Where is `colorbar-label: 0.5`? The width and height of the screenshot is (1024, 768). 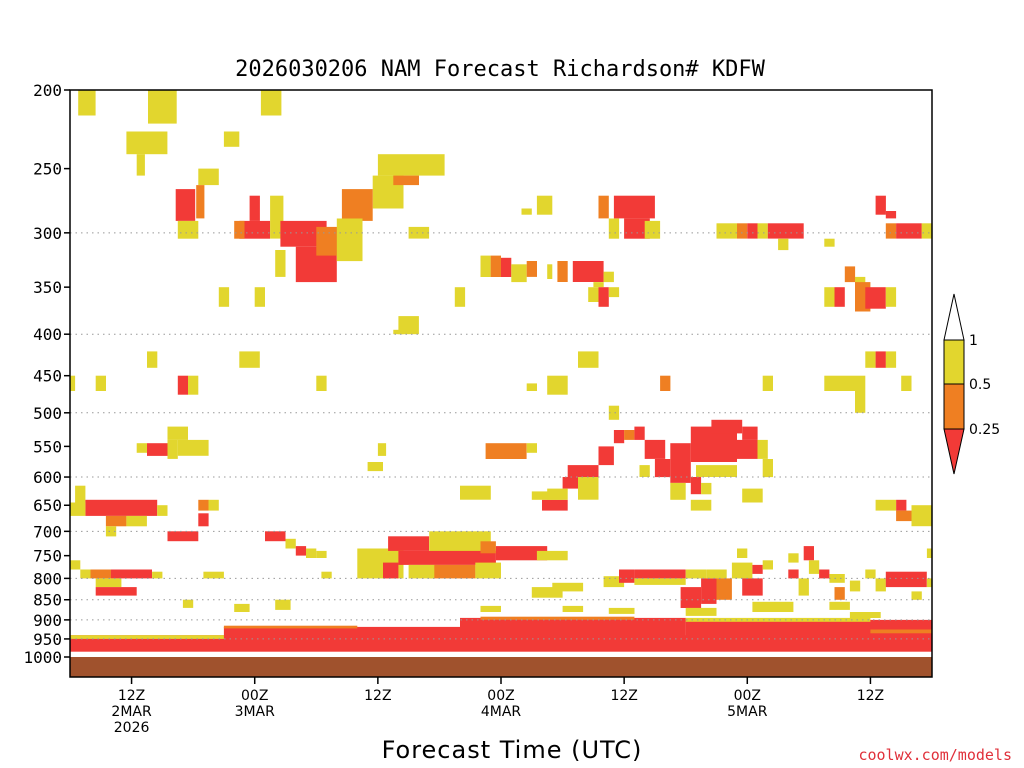
colorbar-label: 0.5 is located at coordinates (980, 385).